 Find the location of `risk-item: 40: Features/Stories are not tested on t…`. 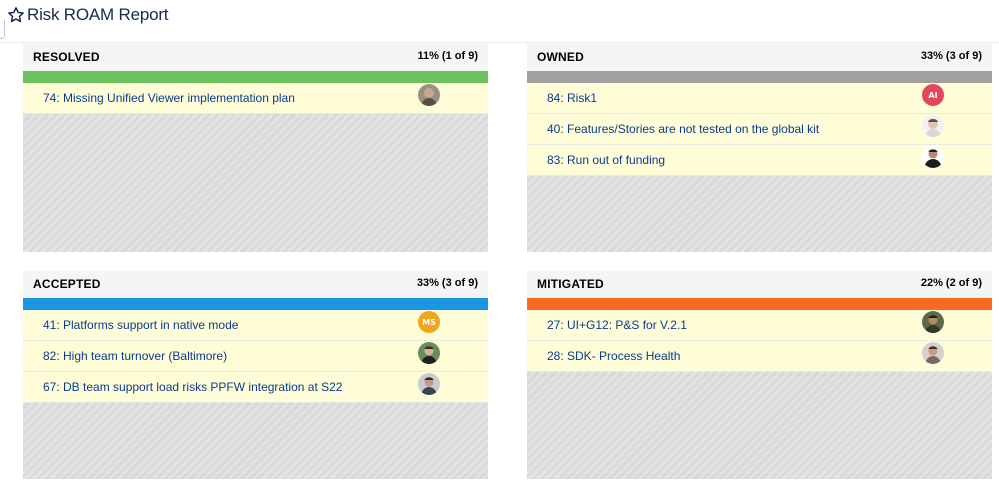

risk-item: 40: Features/Stories are not tested on t… is located at coordinates (759, 129).